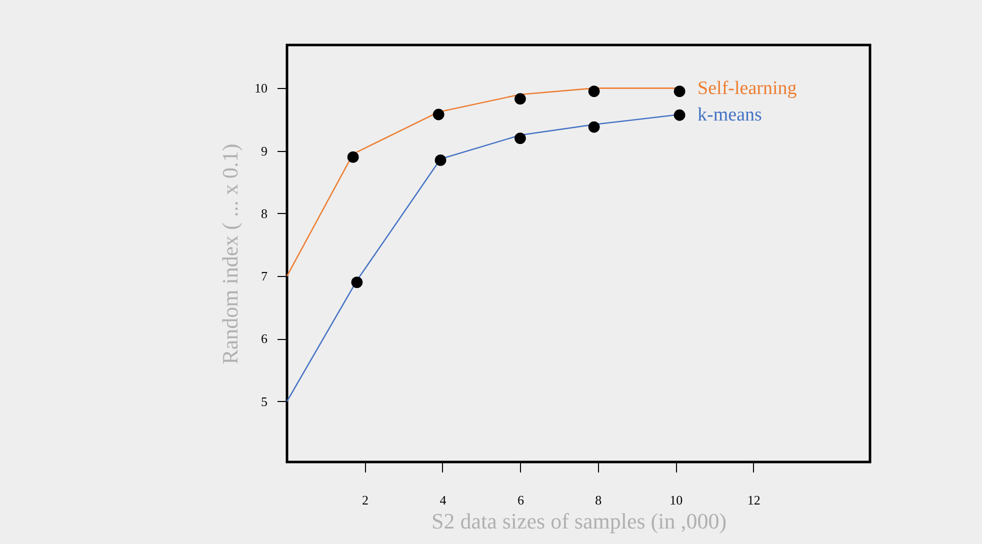 The width and height of the screenshot is (982, 544). Describe the element at coordinates (676, 500) in the screenshot. I see `x-tick-label: 10` at that location.